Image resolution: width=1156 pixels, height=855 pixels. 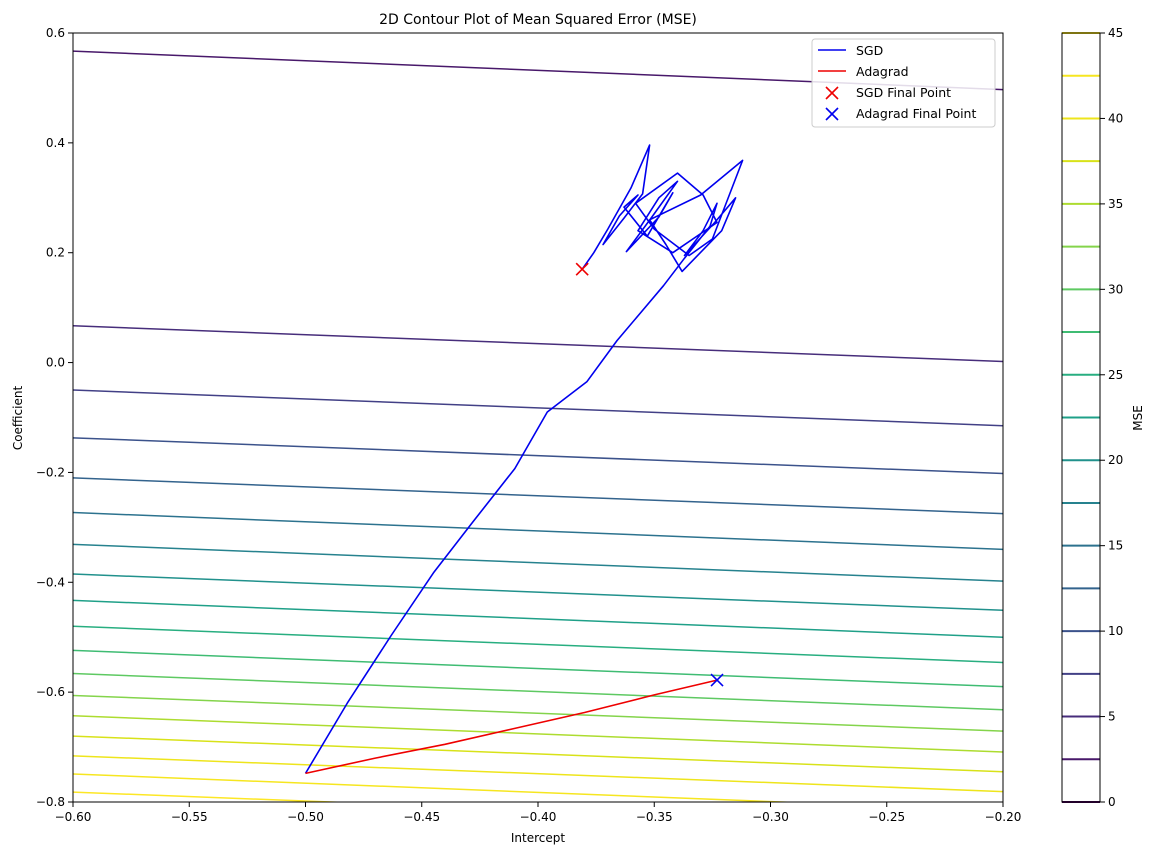 I want to click on x-tick-label-2: −0.50, so click(x=305, y=817).